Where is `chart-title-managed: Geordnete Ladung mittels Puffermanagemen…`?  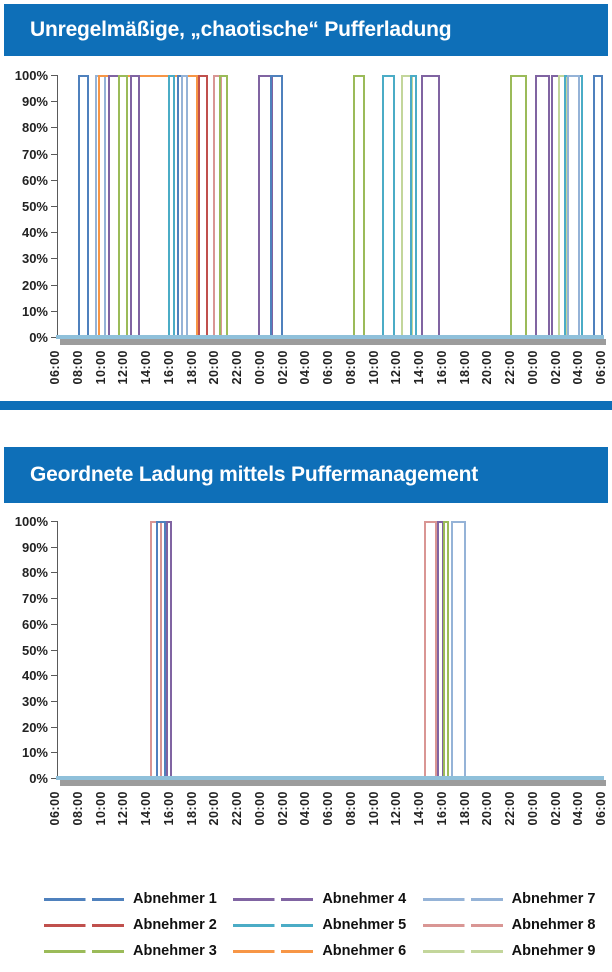 chart-title-managed: Geordnete Ladung mittels Puffermanagemen… is located at coordinates (254, 474).